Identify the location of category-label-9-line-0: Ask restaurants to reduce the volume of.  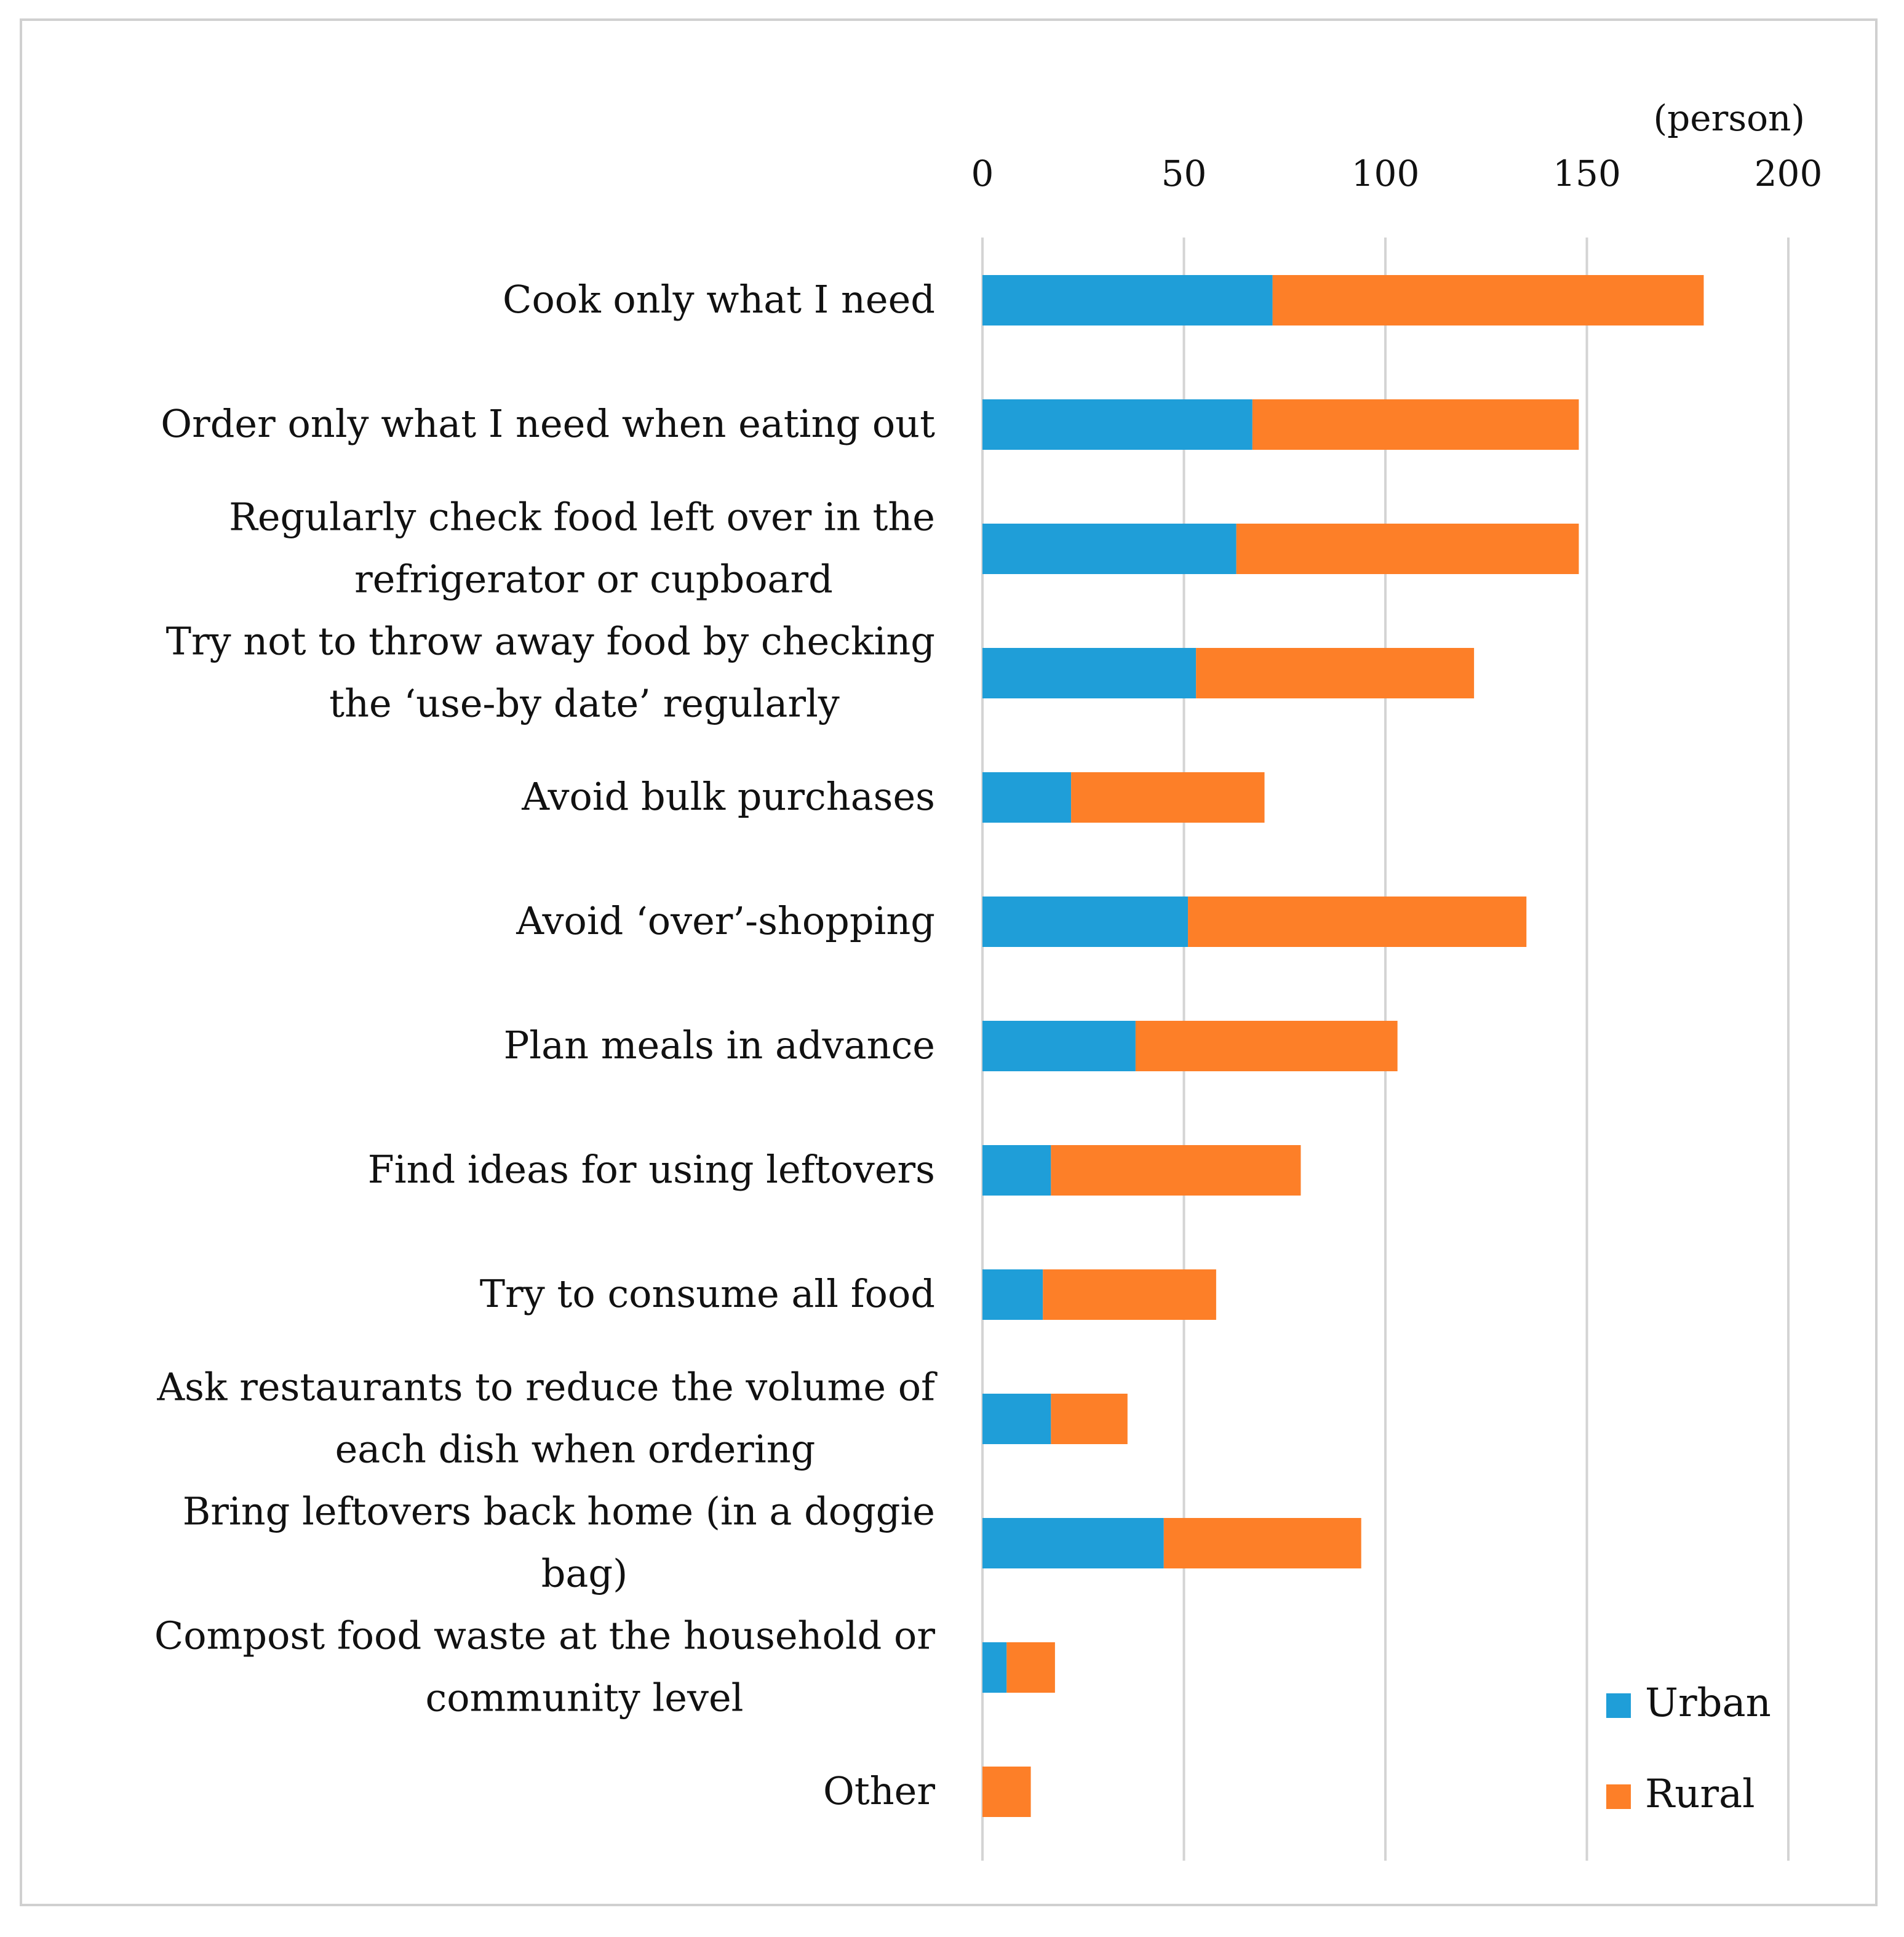
(547, 1388).